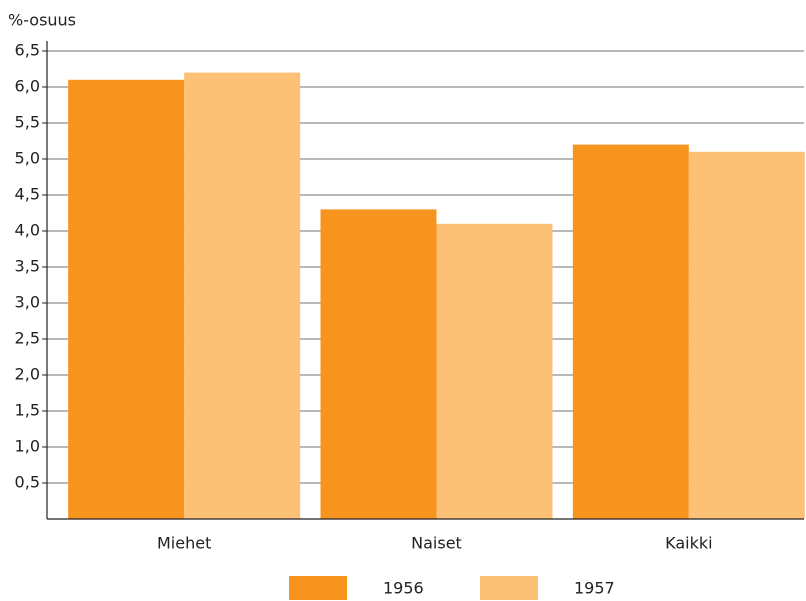  What do you see at coordinates (27, 374) in the screenshot?
I see `y-tick-label: 2,0` at bounding box center [27, 374].